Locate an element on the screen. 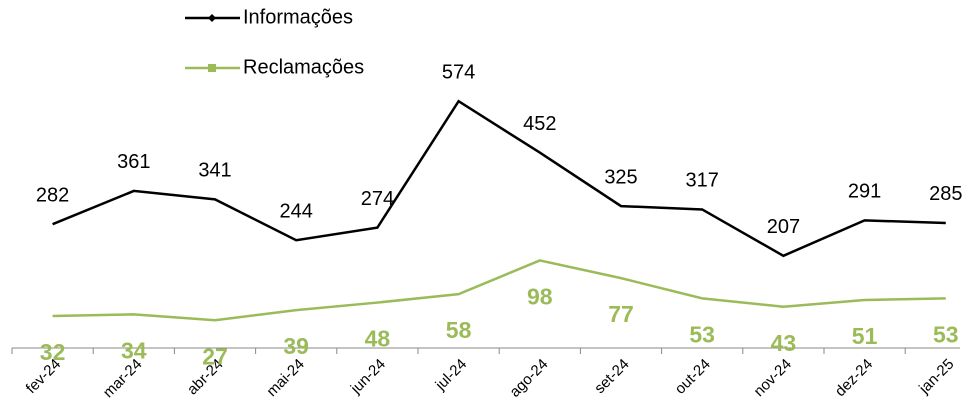 Image resolution: width=975 pixels, height=414 pixels. data-label: 325 is located at coordinates (620, 177).